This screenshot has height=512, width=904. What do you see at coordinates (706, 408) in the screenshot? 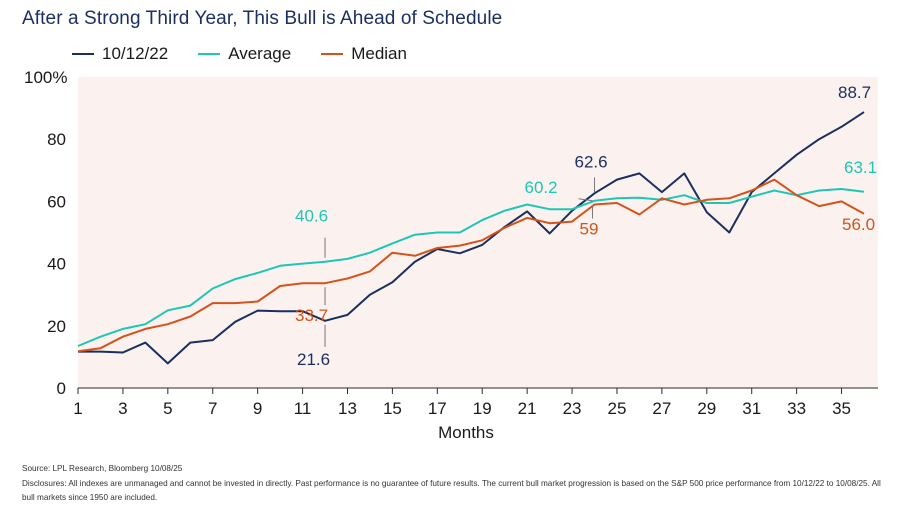
I see `x-tick-label: 29` at bounding box center [706, 408].